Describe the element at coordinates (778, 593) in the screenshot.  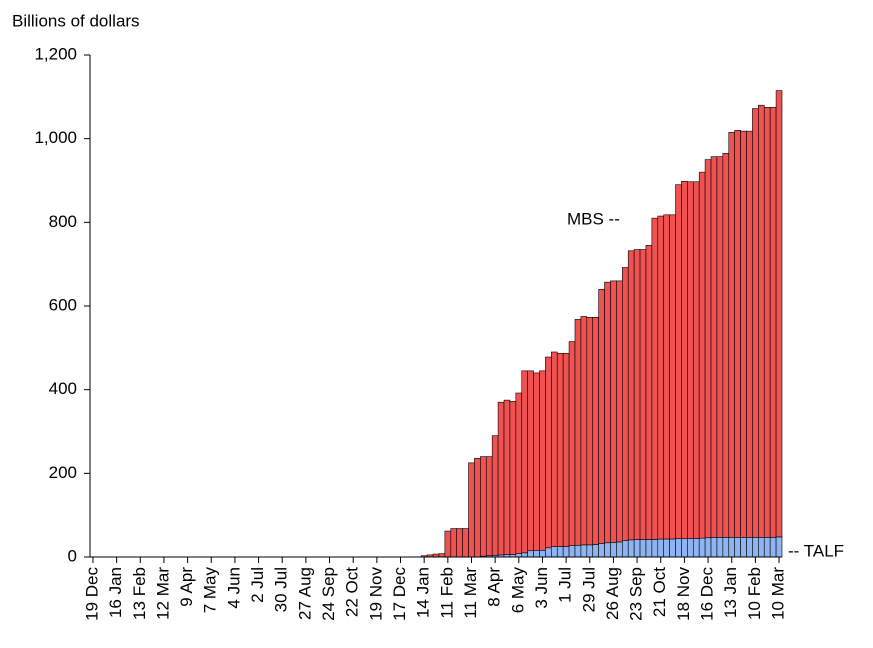
I see `x-tick-label: 10 Mar` at that location.